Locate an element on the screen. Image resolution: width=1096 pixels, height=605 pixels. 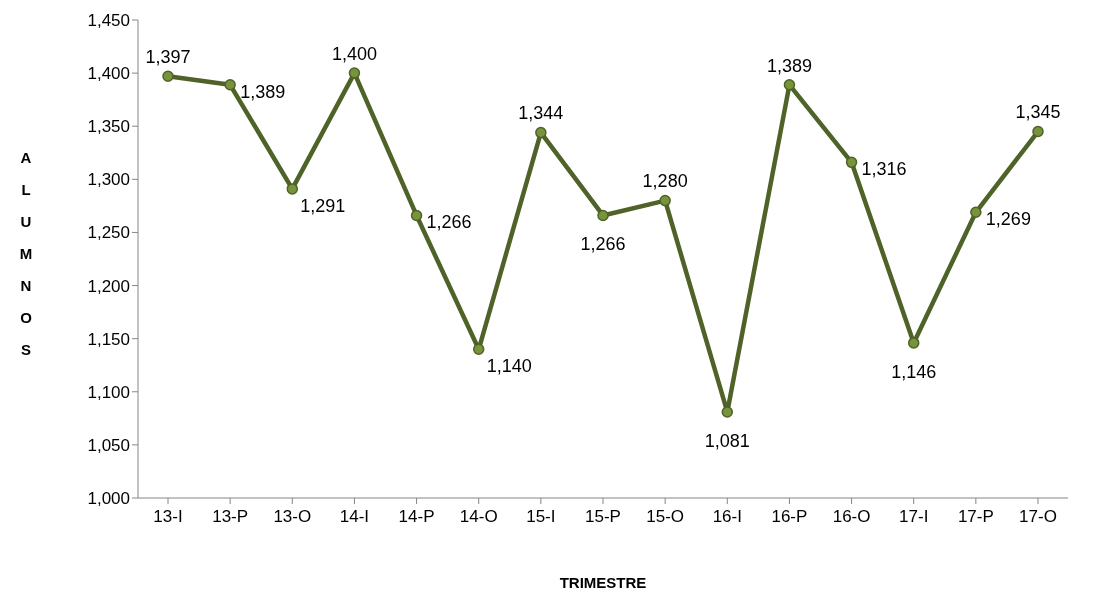
x-tick-label: 13-O is located at coordinates (292, 517).